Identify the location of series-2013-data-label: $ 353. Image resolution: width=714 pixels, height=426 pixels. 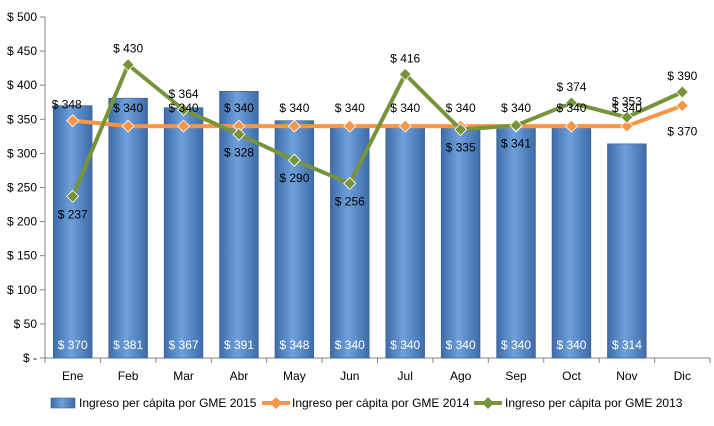
(627, 101).